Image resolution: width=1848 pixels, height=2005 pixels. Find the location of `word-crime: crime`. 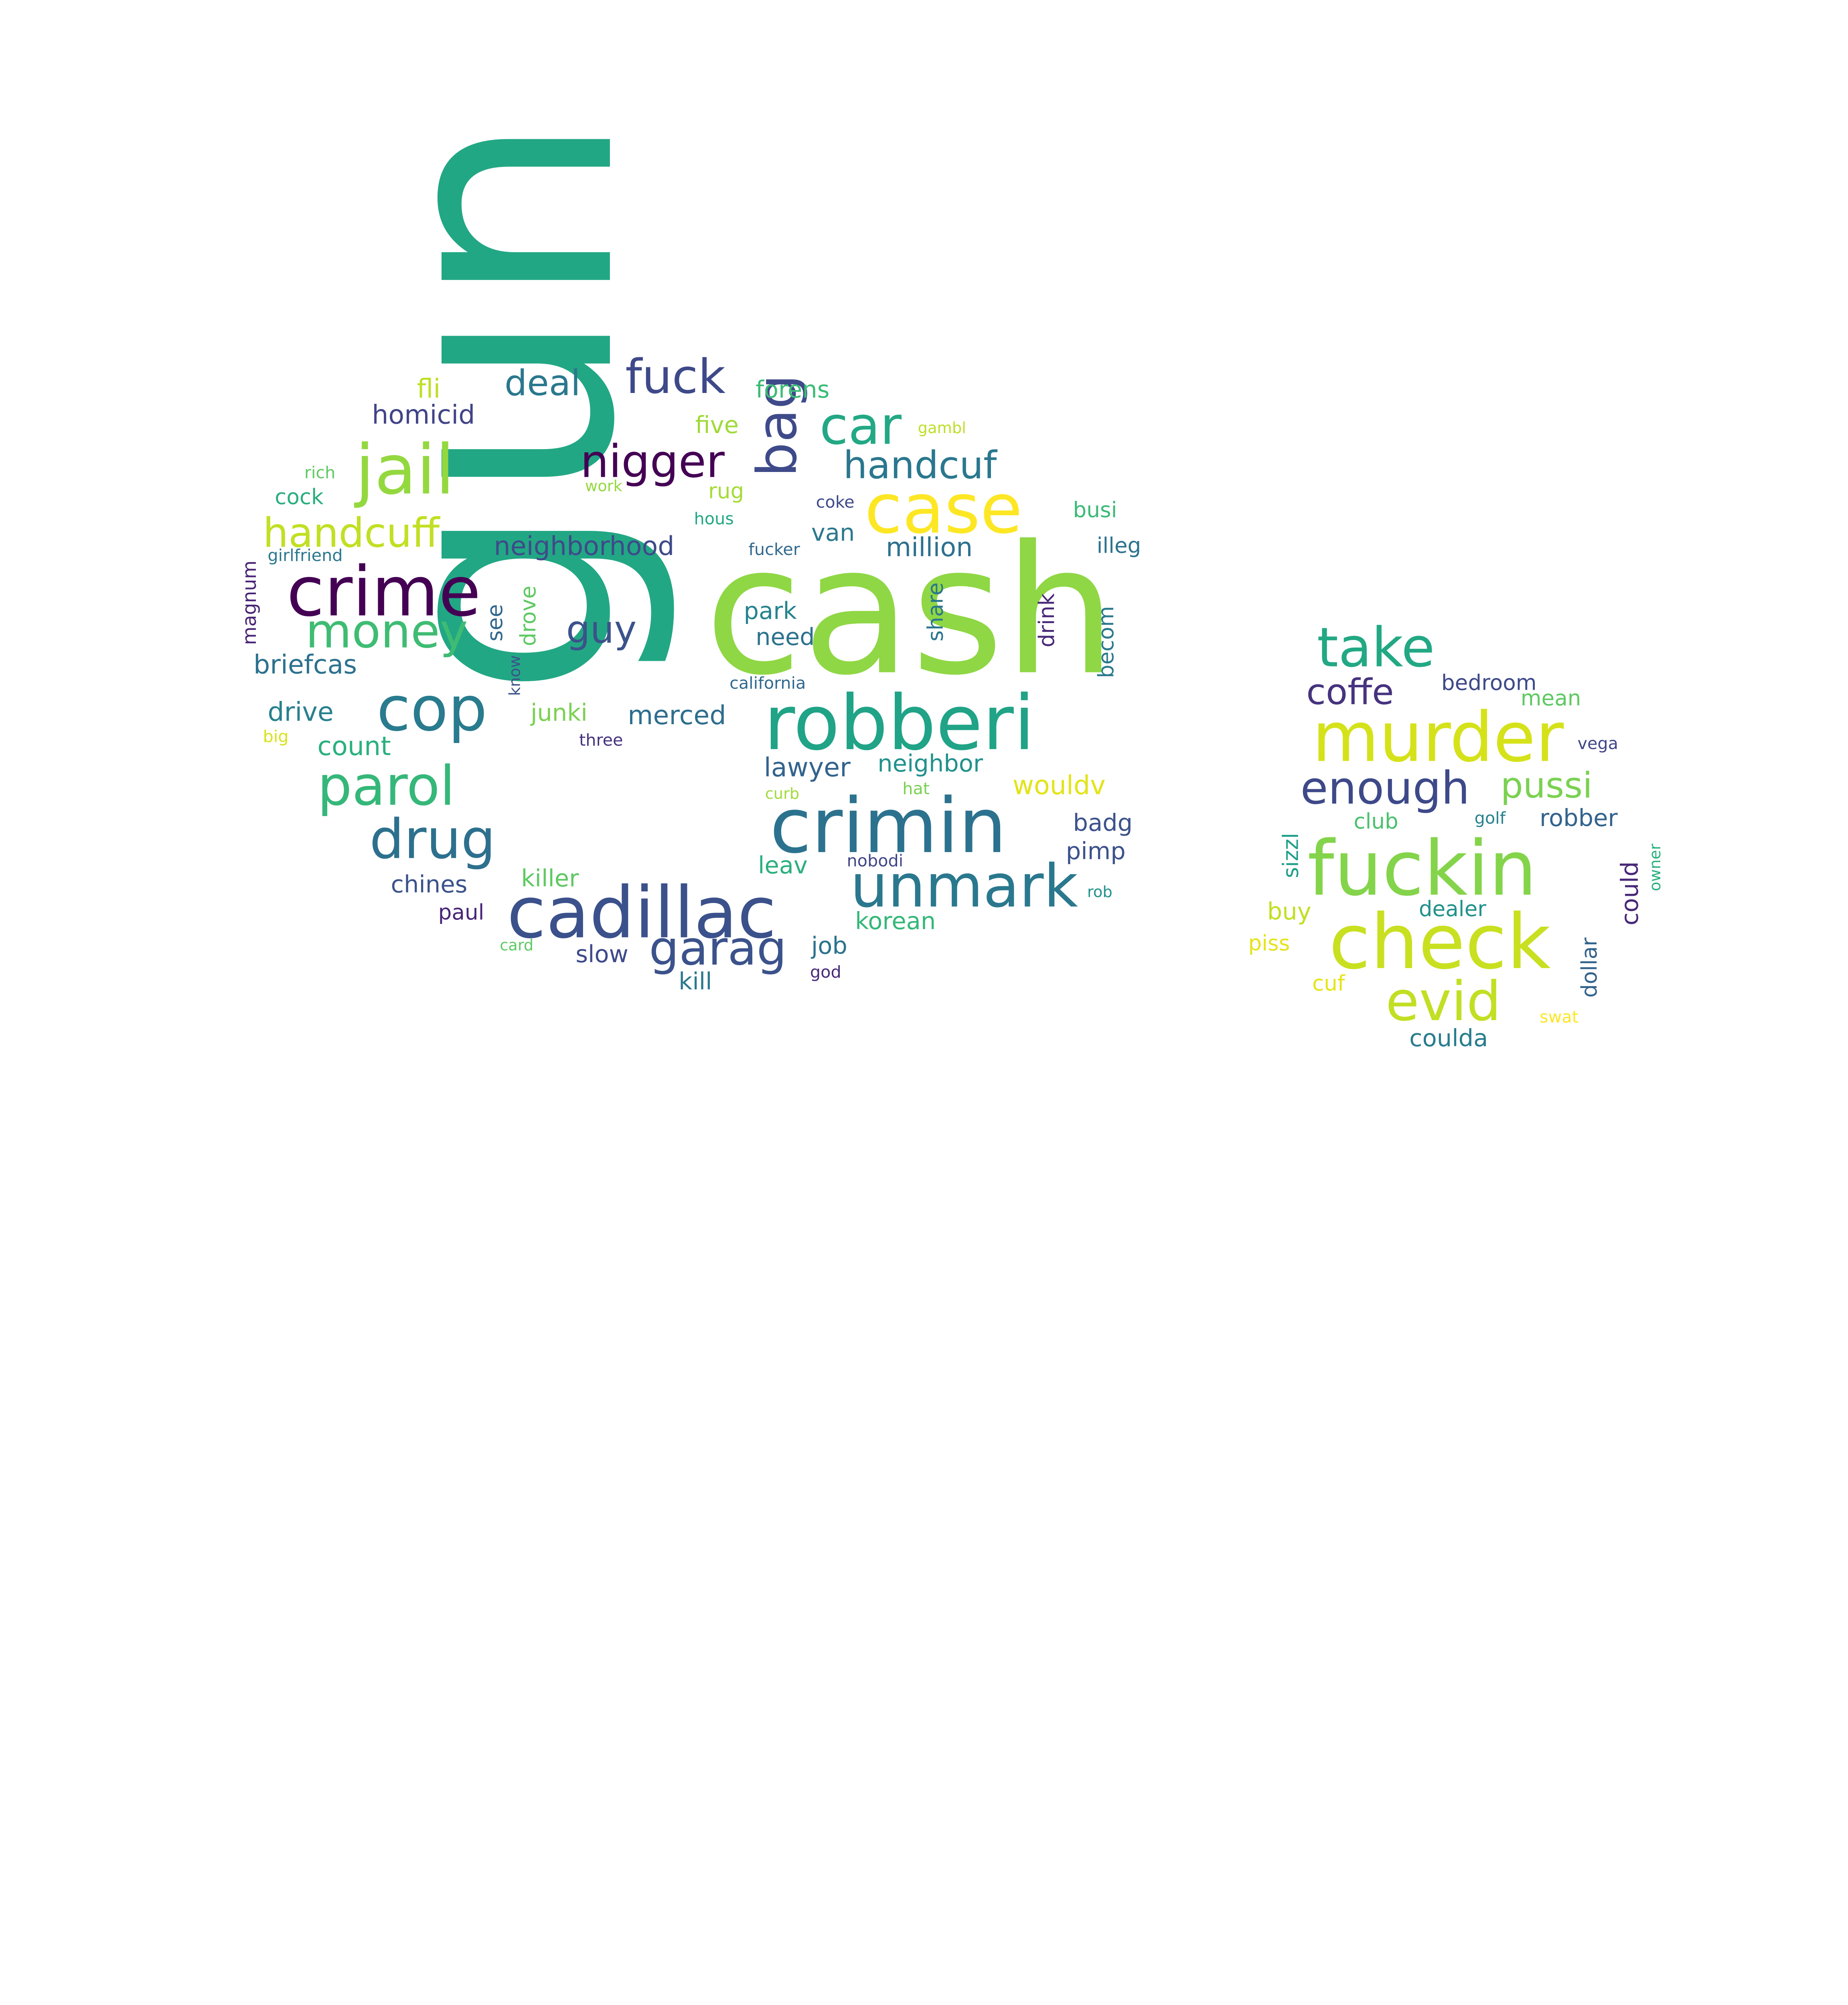

word-crime: crime is located at coordinates (384, 592).